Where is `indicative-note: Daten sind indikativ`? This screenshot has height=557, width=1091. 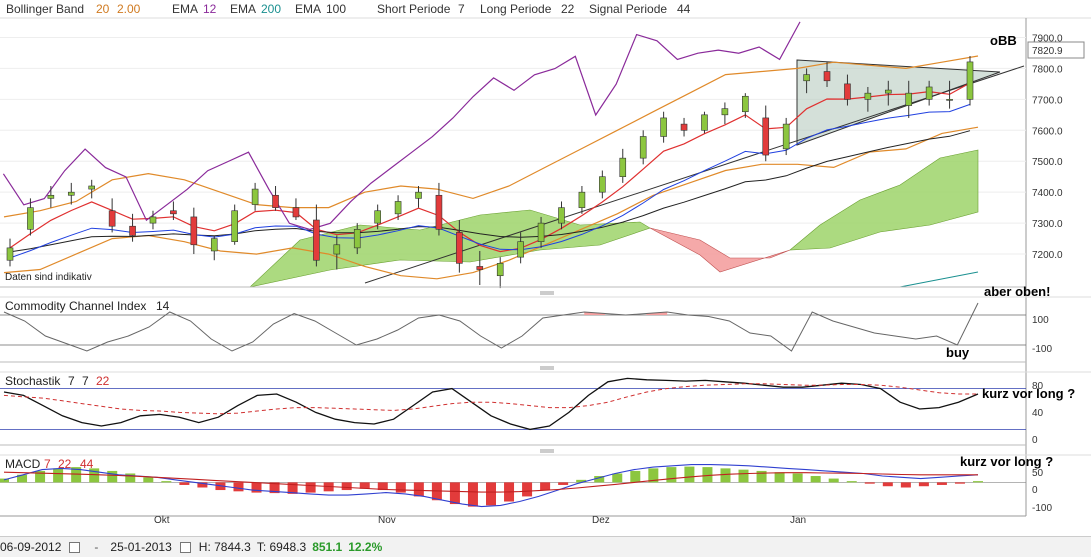
indicative-note: Daten sind indikativ is located at coordinates (48, 277).